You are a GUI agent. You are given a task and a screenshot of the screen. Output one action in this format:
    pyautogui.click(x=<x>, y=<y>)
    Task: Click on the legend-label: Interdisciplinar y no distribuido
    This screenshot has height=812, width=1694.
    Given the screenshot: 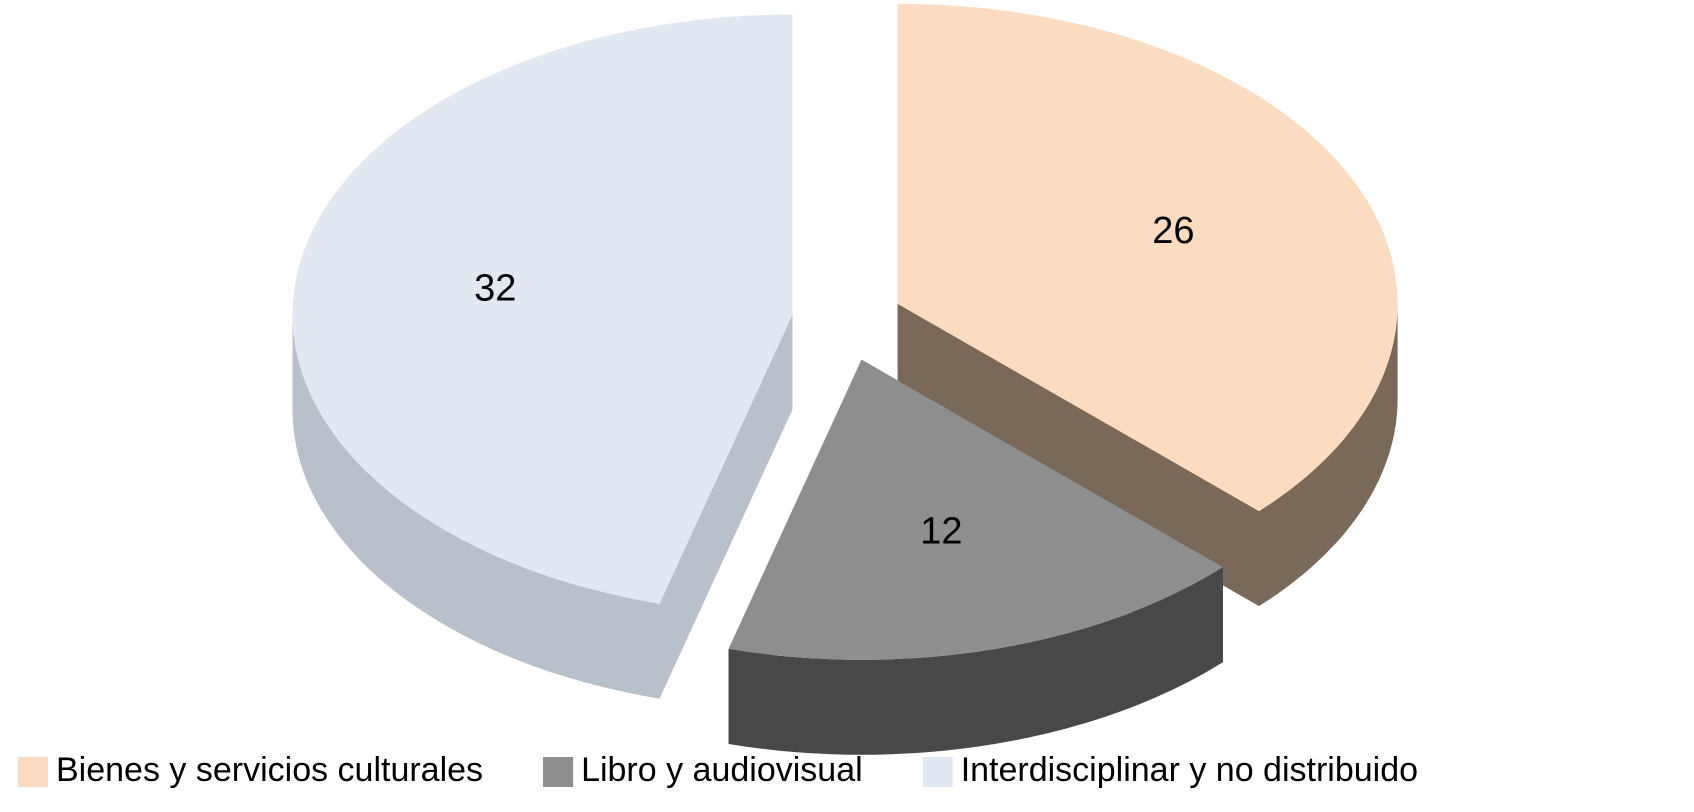 What is the action you would take?
    pyautogui.click(x=1189, y=770)
    